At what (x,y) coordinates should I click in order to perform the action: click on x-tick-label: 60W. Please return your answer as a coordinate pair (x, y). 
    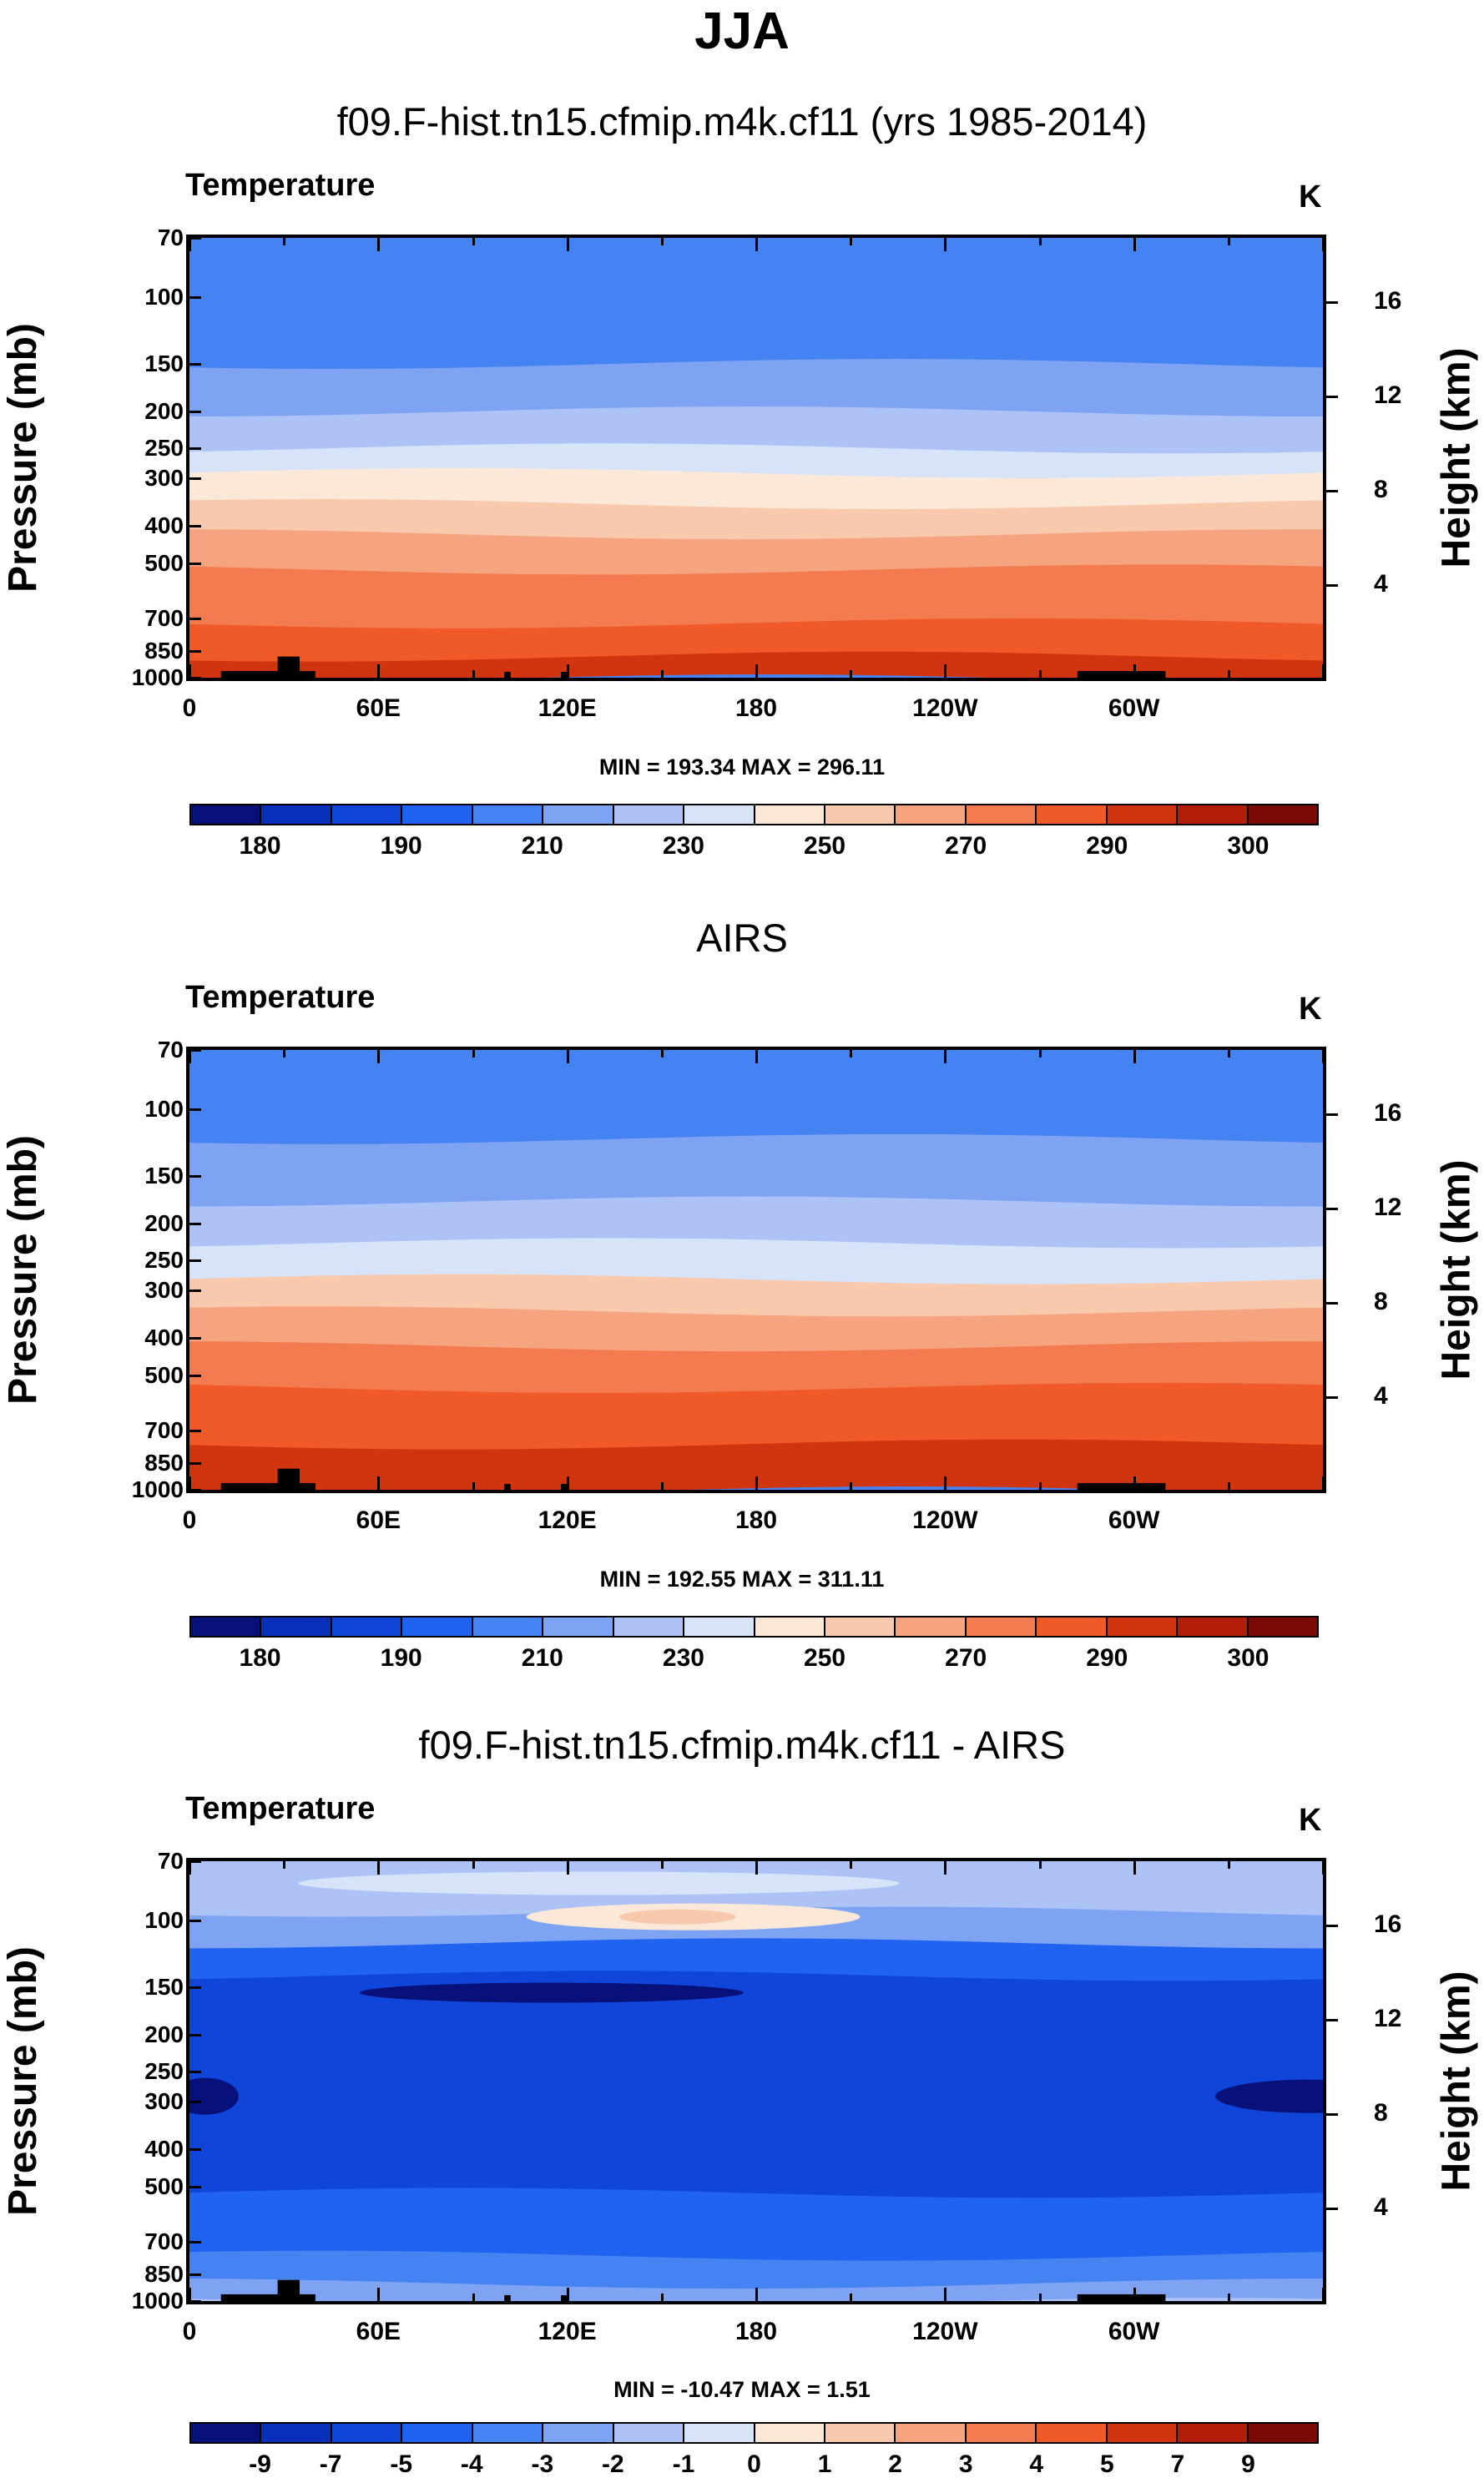
    Looking at the image, I should click on (1134, 2331).